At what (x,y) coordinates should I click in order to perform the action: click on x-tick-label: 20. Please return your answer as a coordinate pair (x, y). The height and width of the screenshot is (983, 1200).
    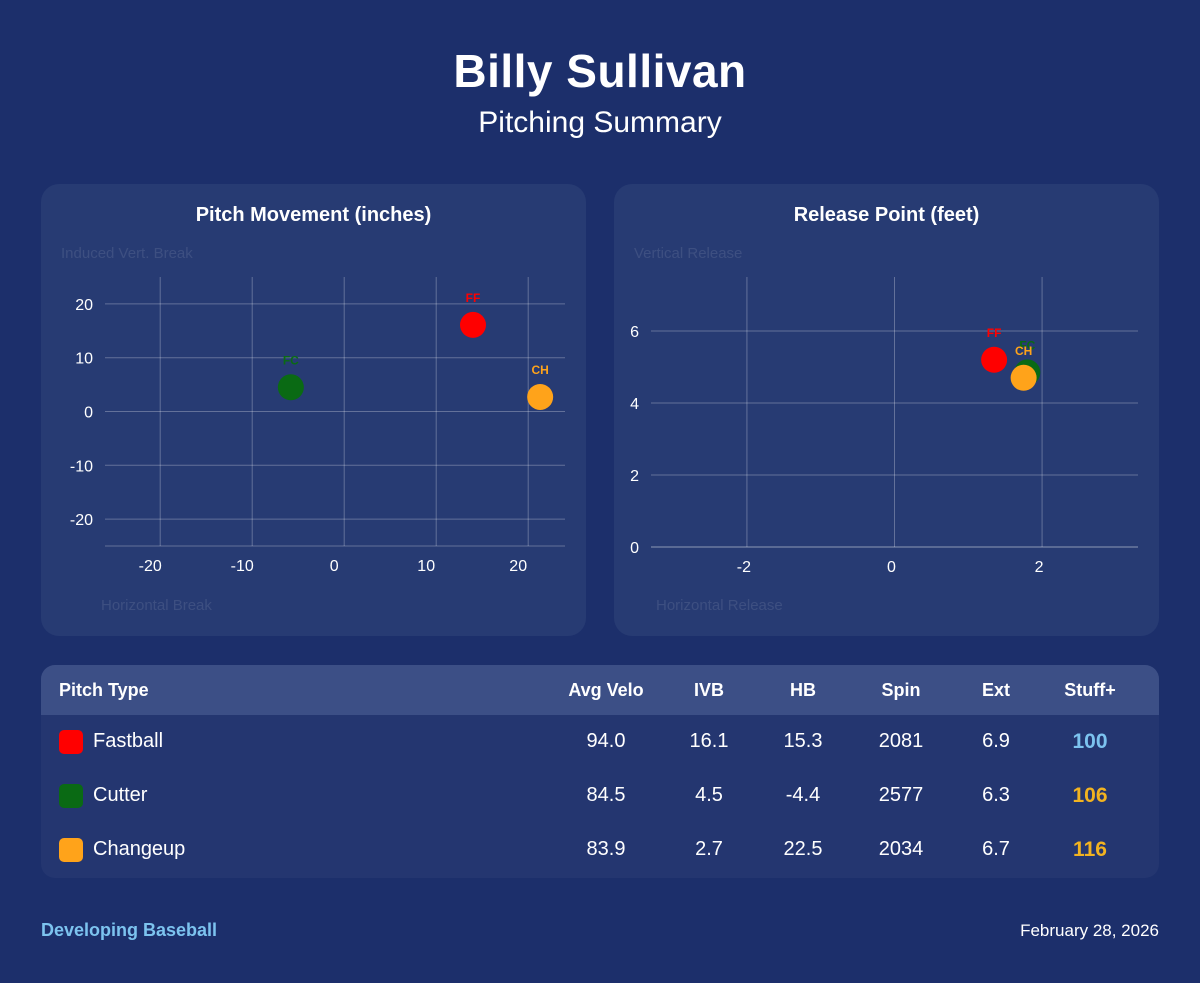
    Looking at the image, I should click on (518, 566).